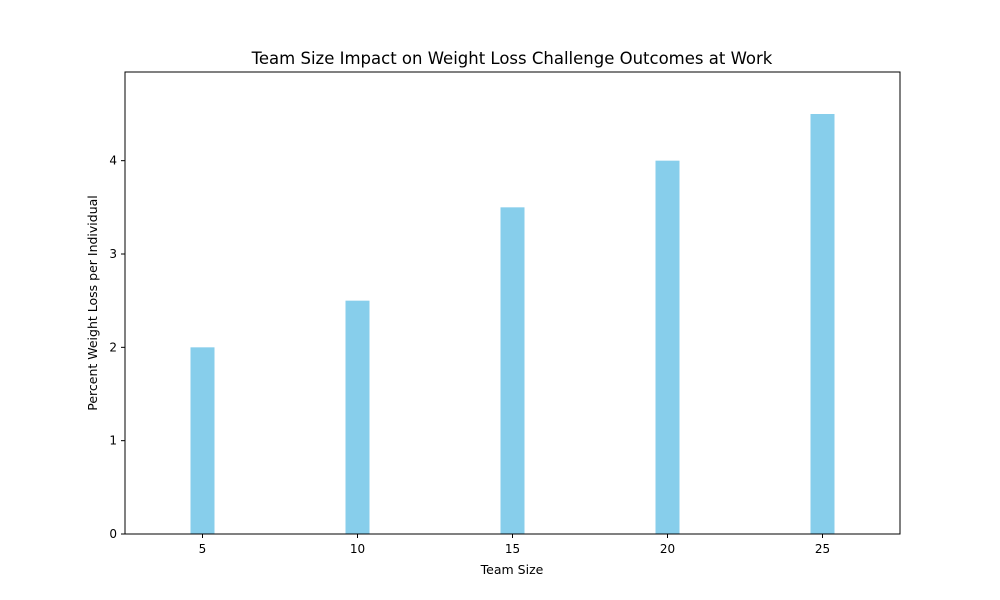 The image size is (1000, 600). I want to click on x-tick-label: 20, so click(667, 549).